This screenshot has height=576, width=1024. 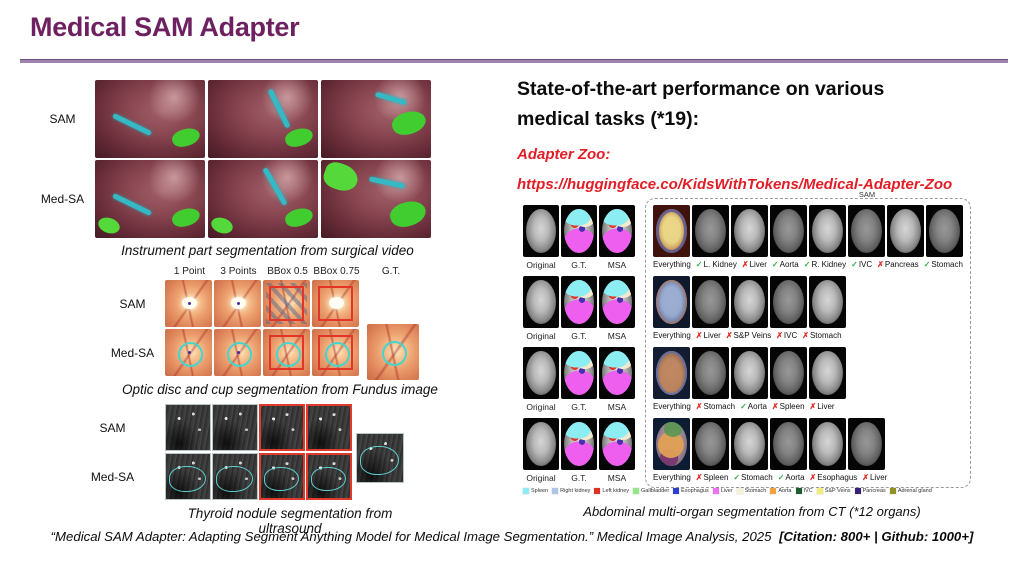 What do you see at coordinates (834, 477) in the screenshot?
I see `organ-result: ✗Esophagus` at bounding box center [834, 477].